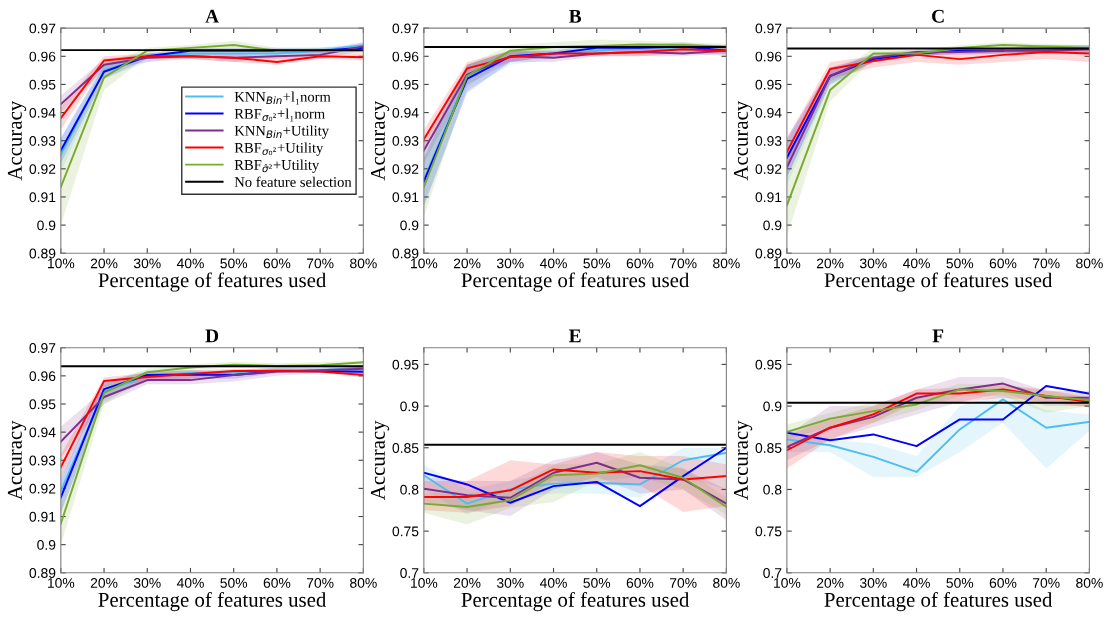 This screenshot has width=1106, height=626. I want to click on legend-label: KNN$_{Bin}$+Utility, so click(281, 132).